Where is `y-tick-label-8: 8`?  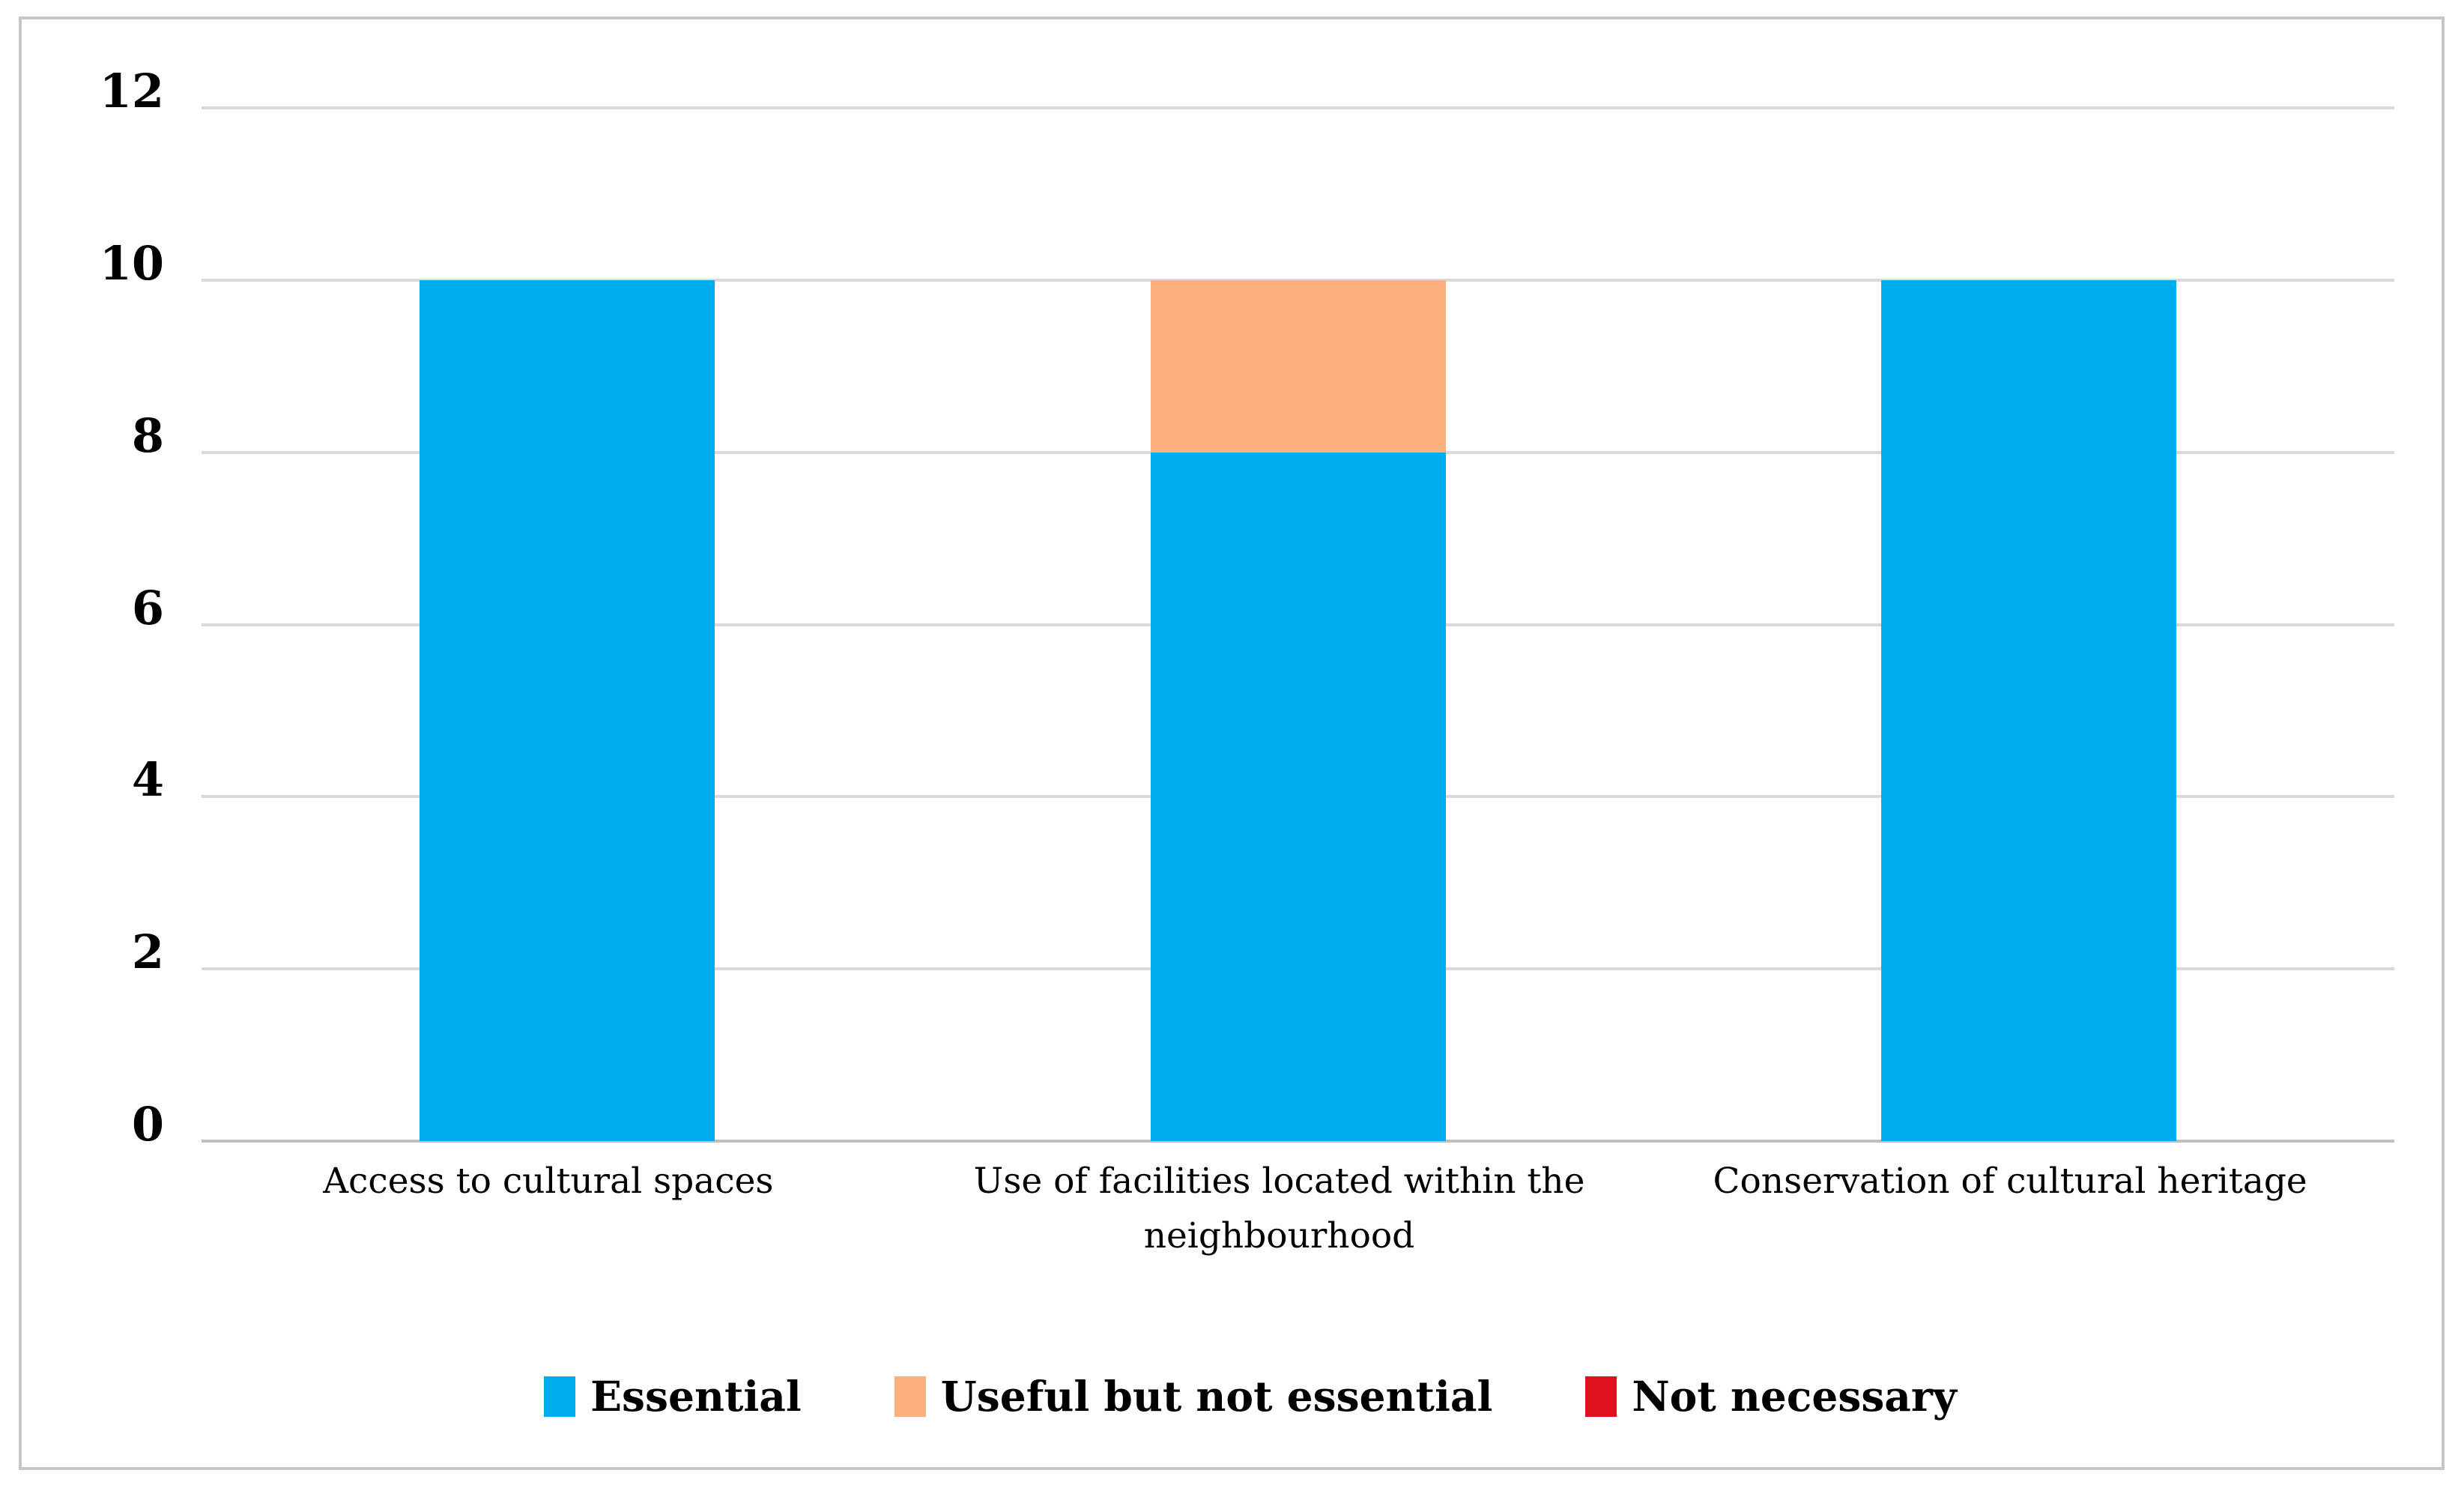
y-tick-label-8: 8 is located at coordinates (147, 435).